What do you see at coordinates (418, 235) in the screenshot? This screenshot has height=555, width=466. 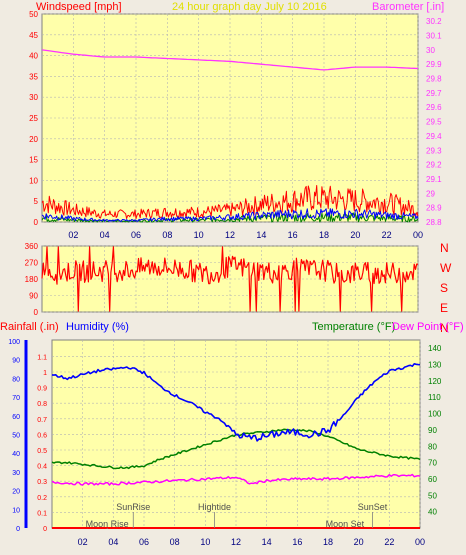 I see `wind-x-tick: 00` at bounding box center [418, 235].